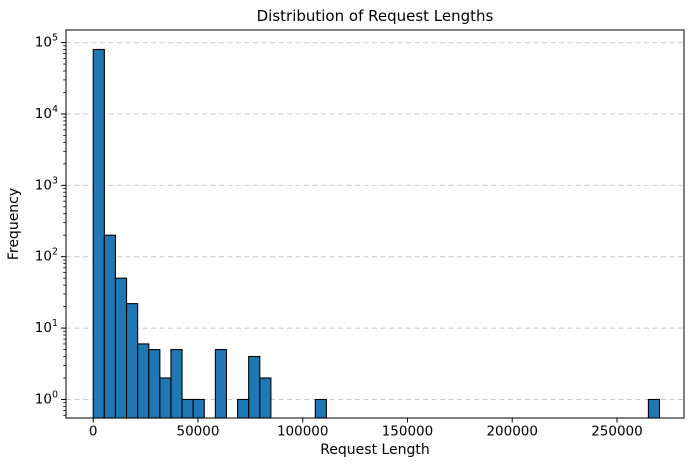  Describe the element at coordinates (408, 432) in the screenshot. I see `x-tick-label: 150000` at that location.